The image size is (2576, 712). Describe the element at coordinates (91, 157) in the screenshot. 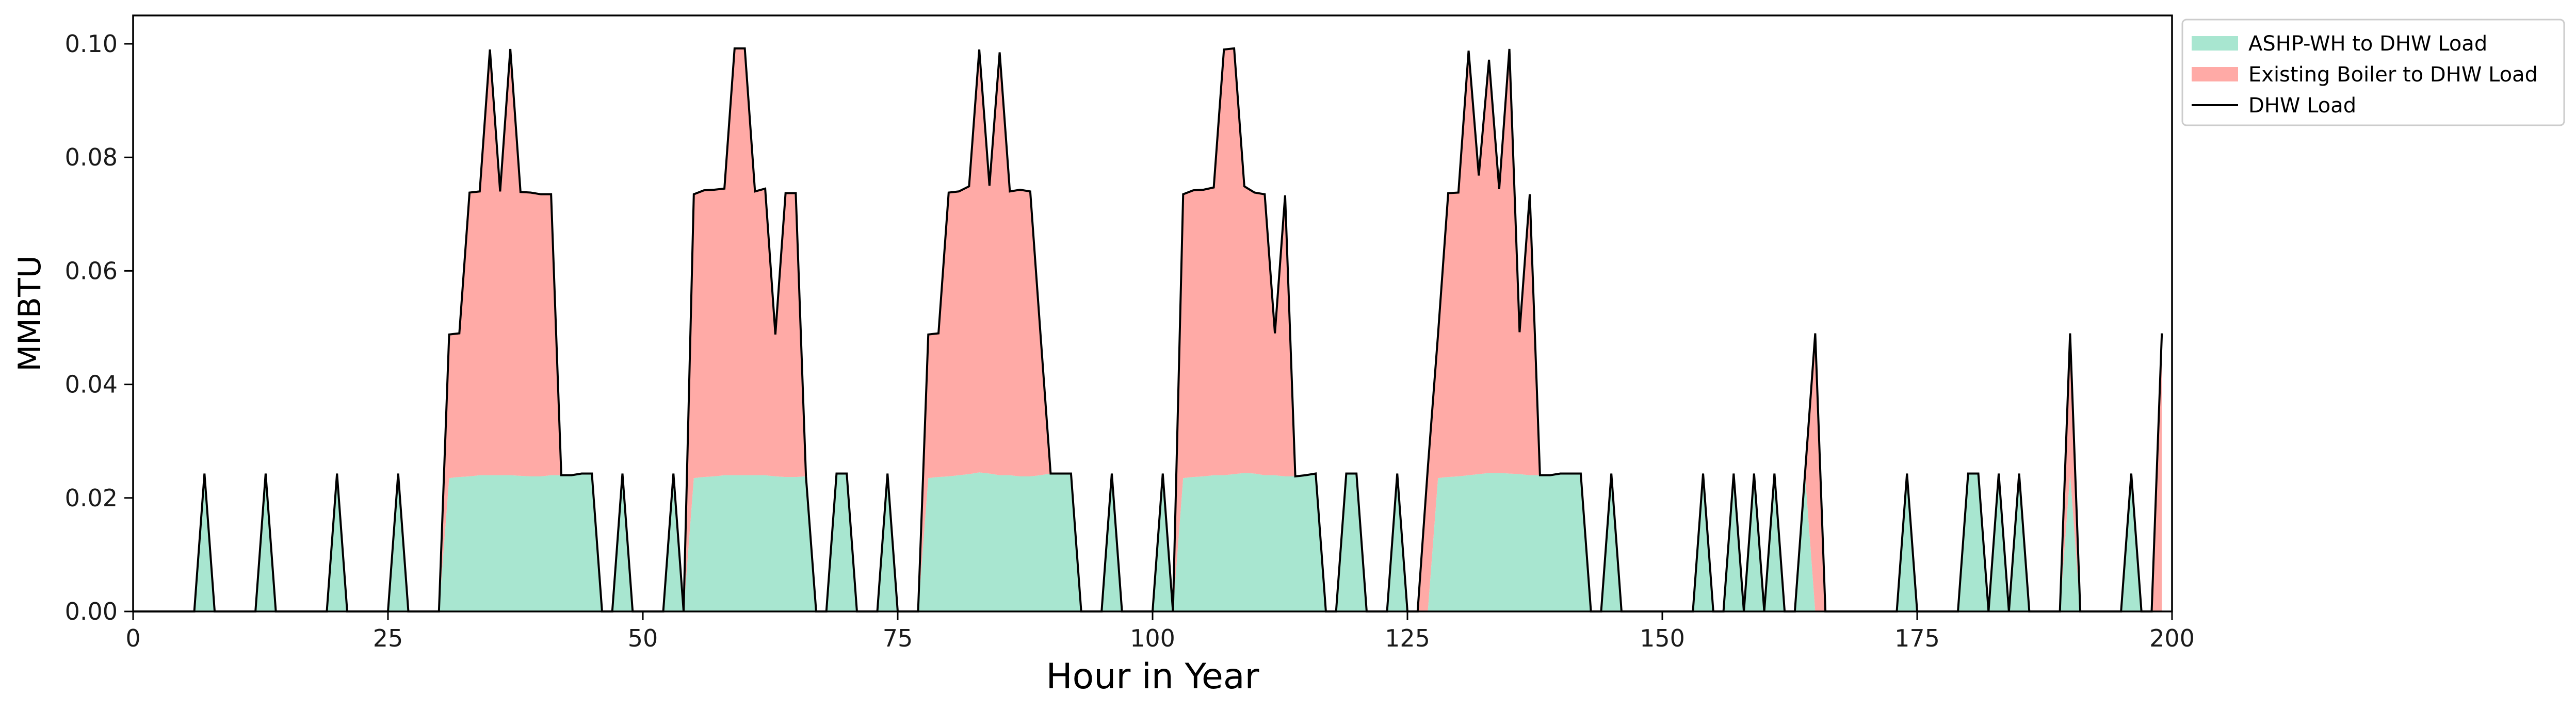

I see `y-tick-label: 0.08` at that location.